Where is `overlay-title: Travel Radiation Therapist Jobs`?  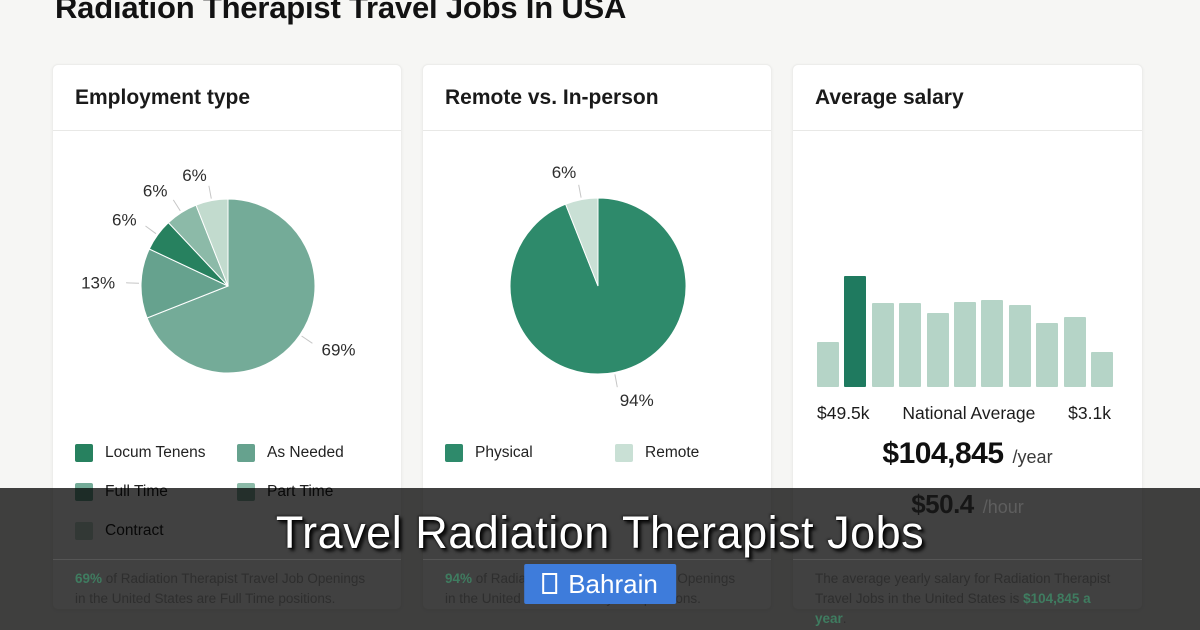 overlay-title: Travel Radiation Therapist Jobs is located at coordinates (600, 532).